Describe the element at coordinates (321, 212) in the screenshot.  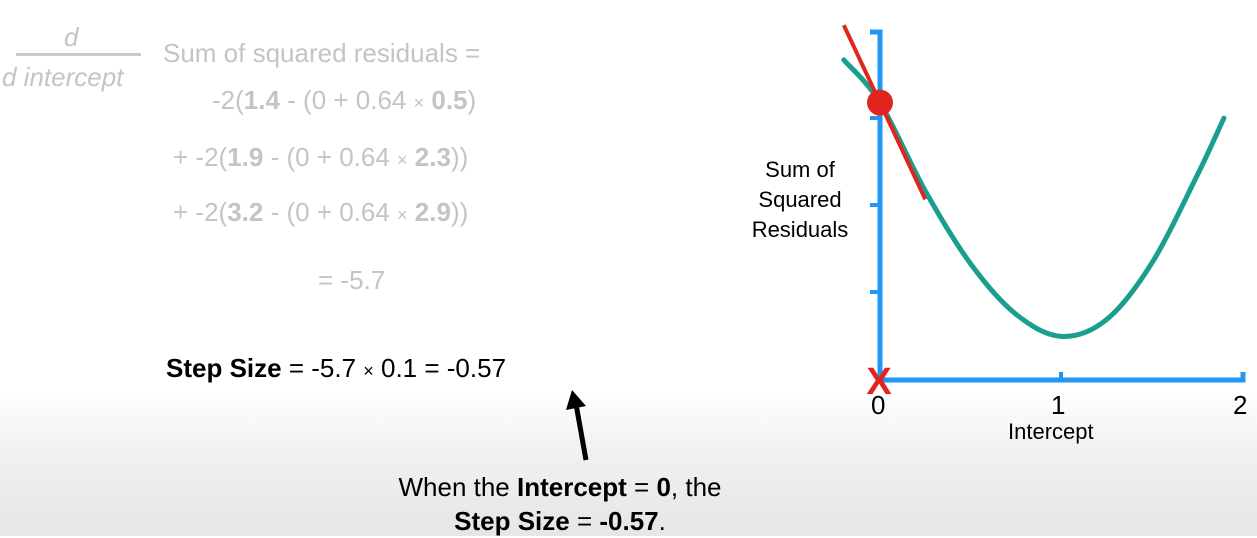
I see `equation-line-3: + -2(3.2 - (0 + 0.64 × 2.9))` at that location.